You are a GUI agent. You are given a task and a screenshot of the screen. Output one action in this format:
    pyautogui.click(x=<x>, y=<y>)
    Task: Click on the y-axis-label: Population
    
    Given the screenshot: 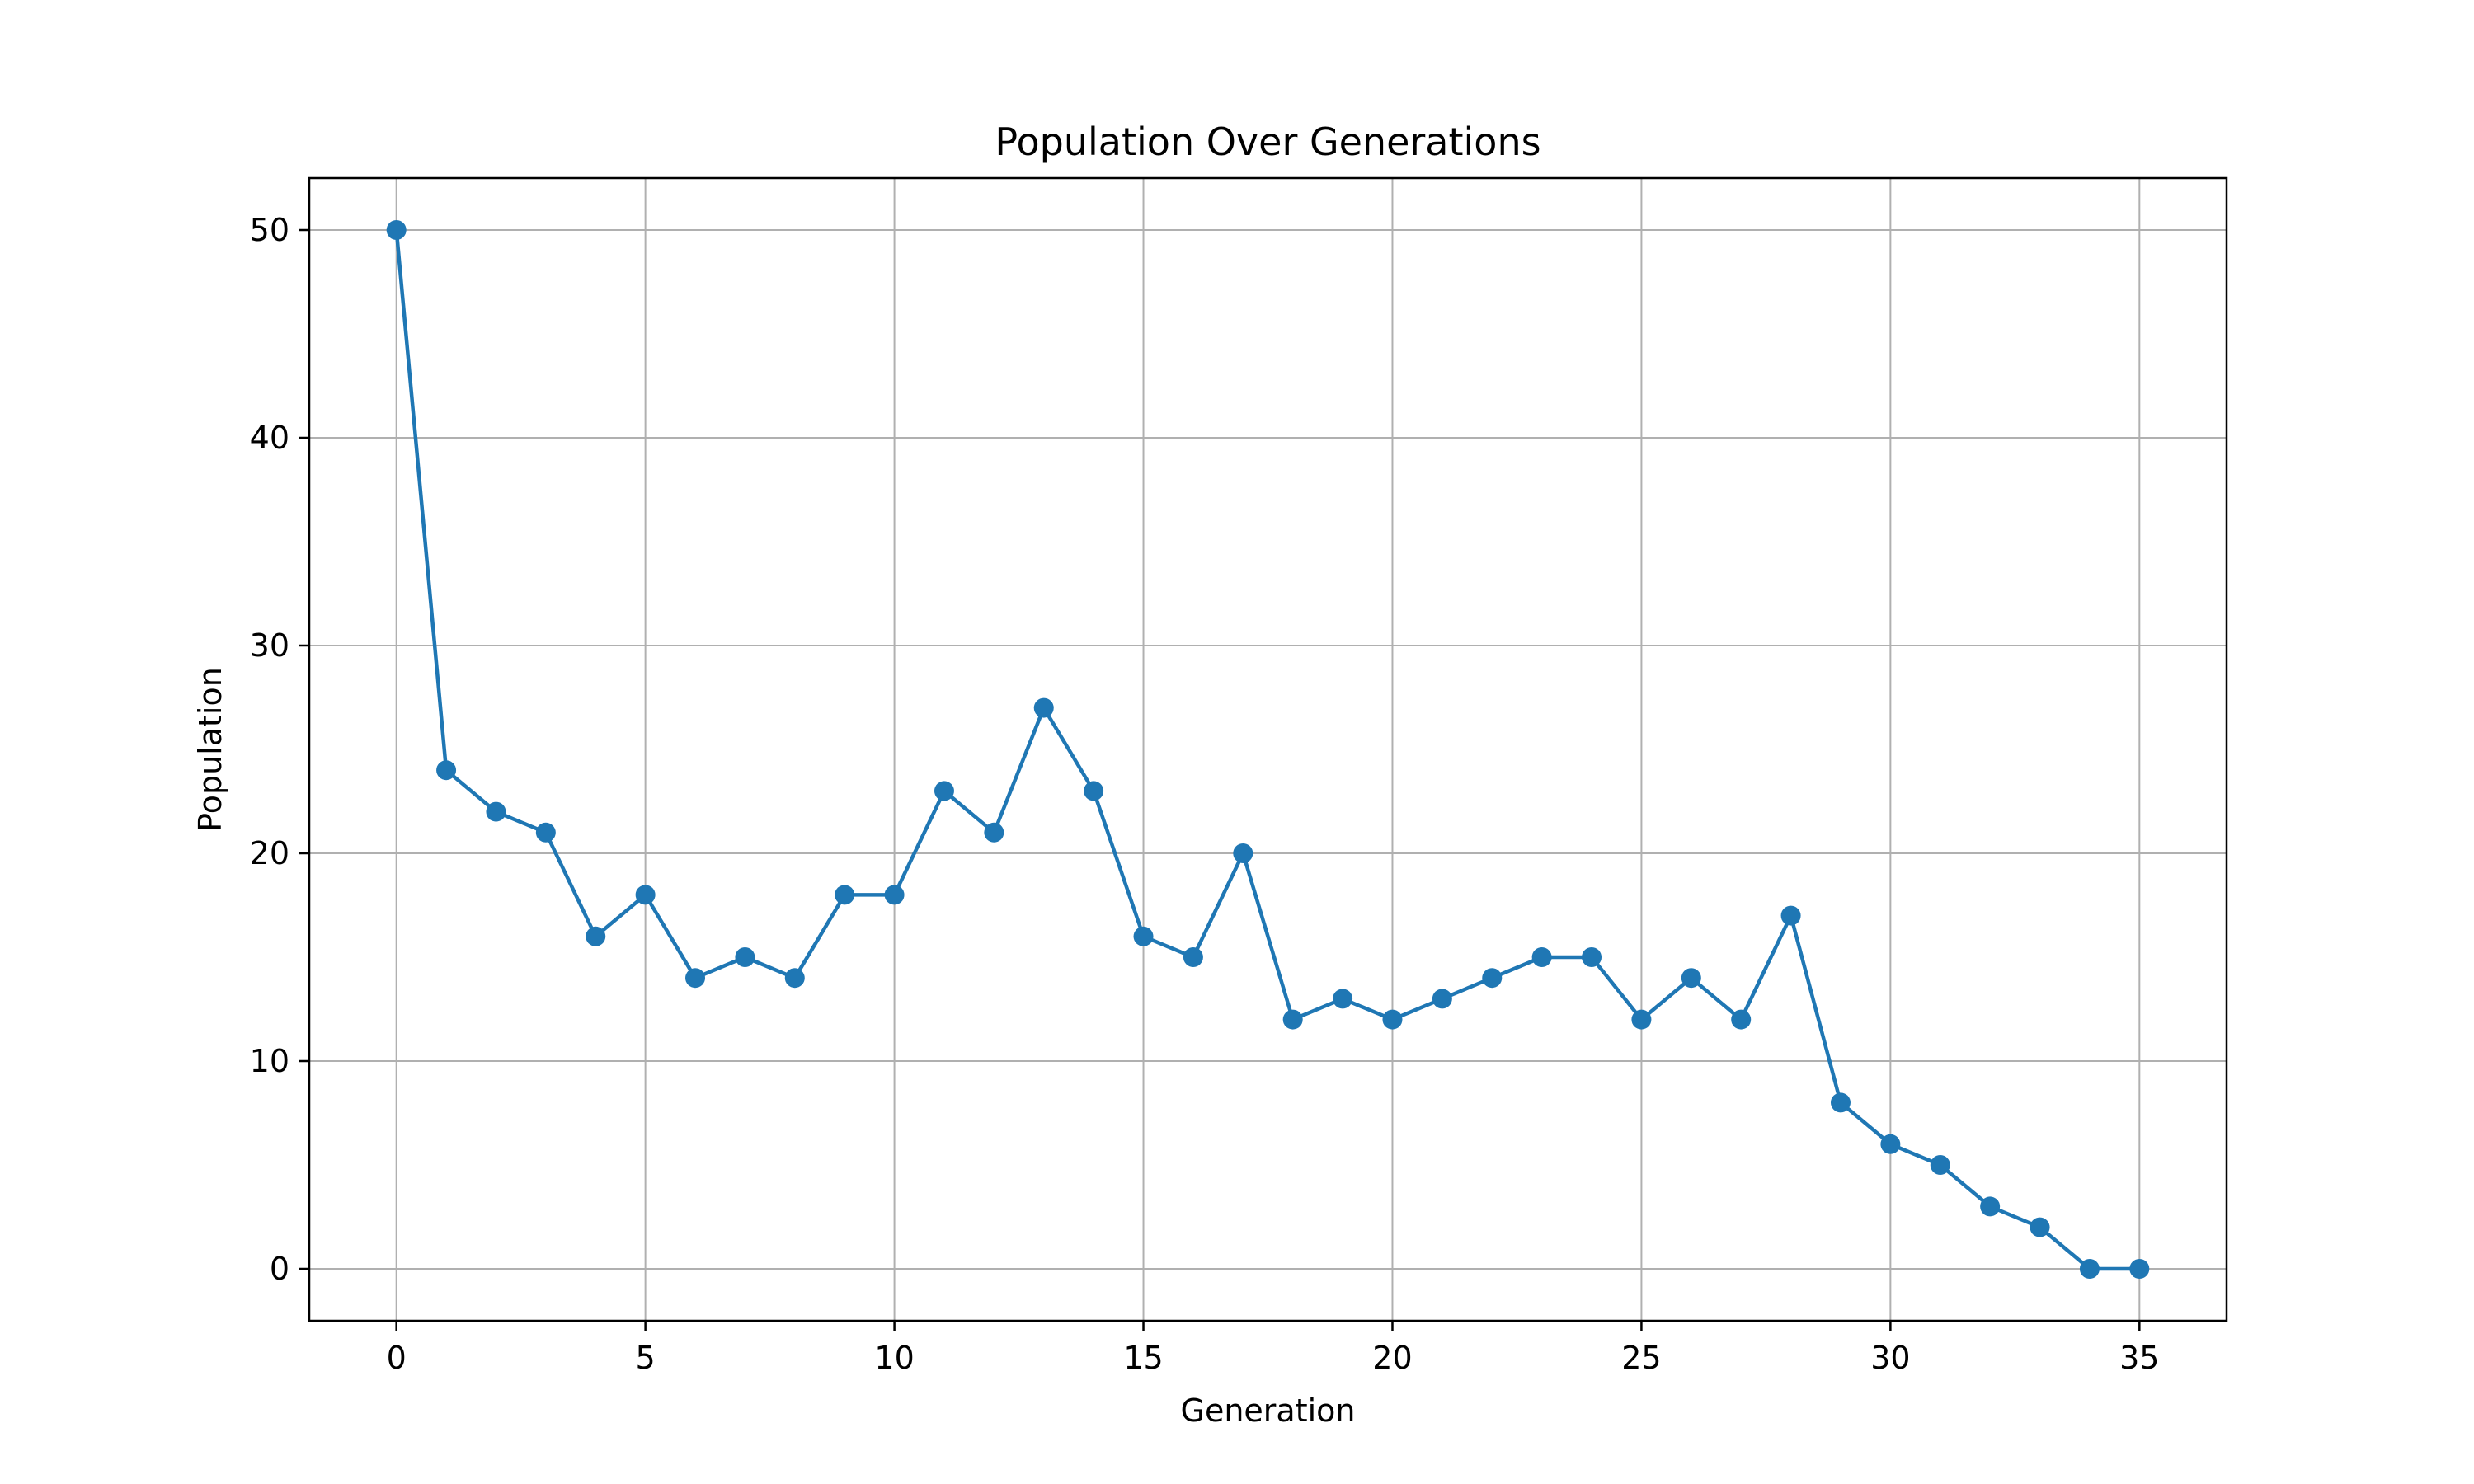 What is the action you would take?
    pyautogui.click(x=210, y=749)
    